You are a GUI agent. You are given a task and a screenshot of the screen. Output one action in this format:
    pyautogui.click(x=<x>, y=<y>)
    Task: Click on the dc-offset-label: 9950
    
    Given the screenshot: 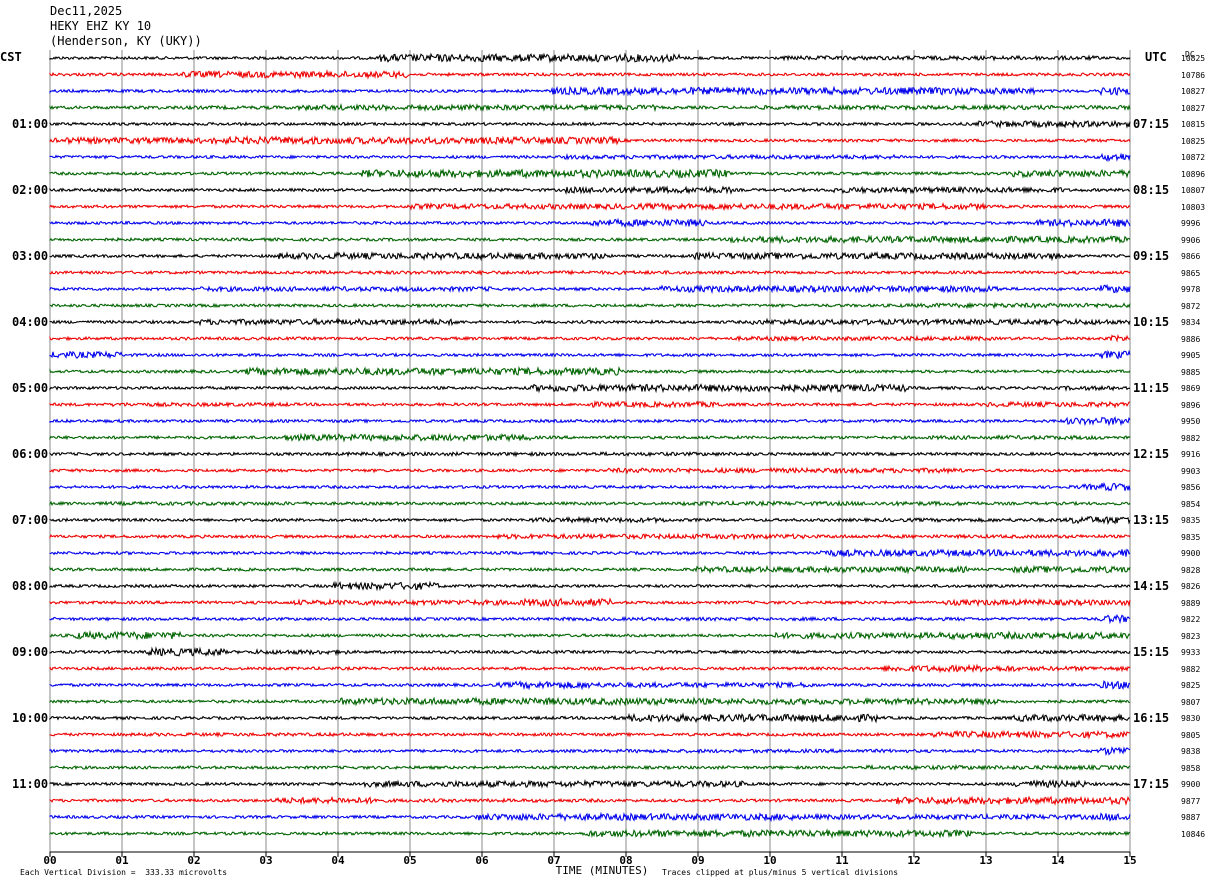 What is the action you would take?
    pyautogui.click(x=1191, y=421)
    